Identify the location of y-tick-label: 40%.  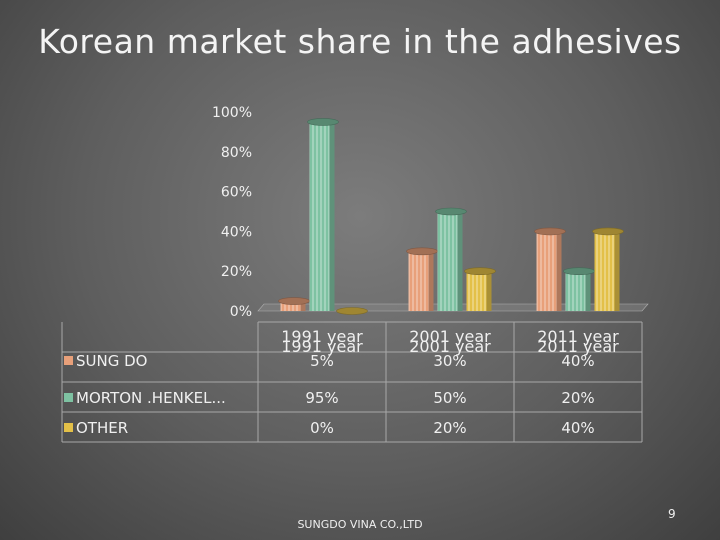
(236, 232).